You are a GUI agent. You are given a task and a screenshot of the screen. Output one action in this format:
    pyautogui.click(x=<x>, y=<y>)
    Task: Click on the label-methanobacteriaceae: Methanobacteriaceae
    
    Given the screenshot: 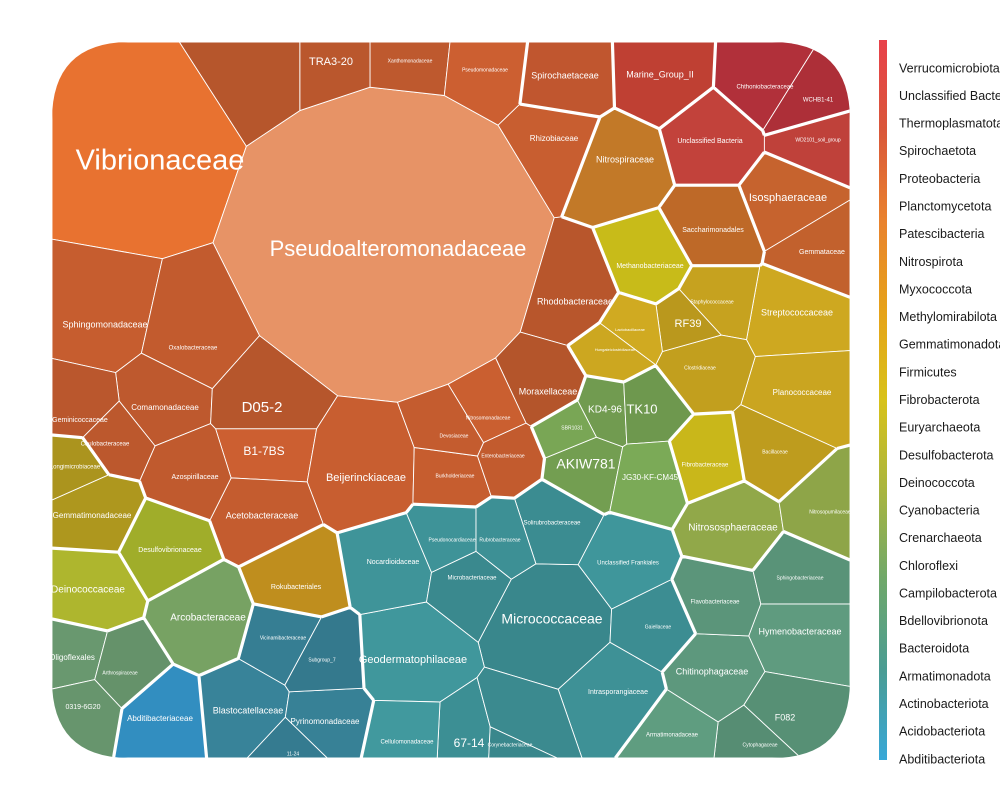 What is the action you would take?
    pyautogui.click(x=649, y=266)
    